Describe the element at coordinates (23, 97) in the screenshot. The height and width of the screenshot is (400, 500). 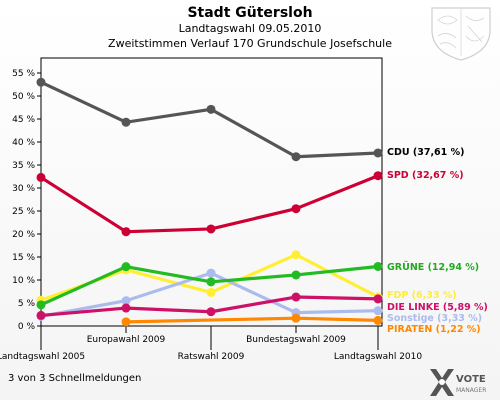
I see `y-tick-label: 50 %` at that location.